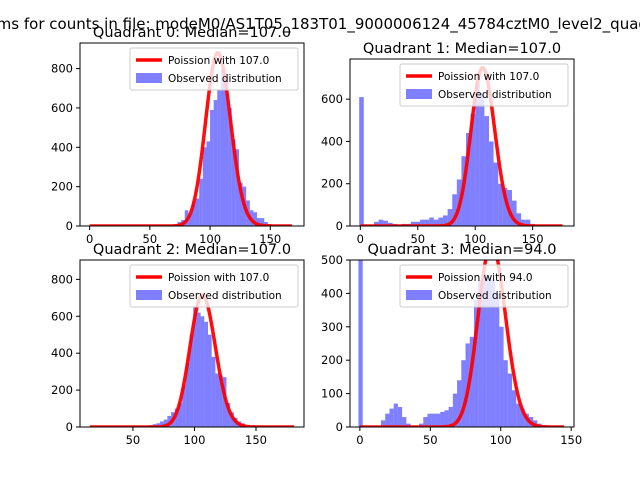 The width and height of the screenshot is (640, 480). Describe the element at coordinates (192, 250) in the screenshot. I see `panel-title: Quadrant 2: Median=107.0` at that location.